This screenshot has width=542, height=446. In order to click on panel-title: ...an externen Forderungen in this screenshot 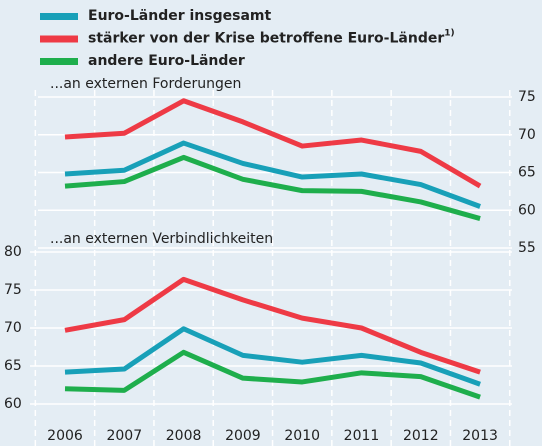, I will do `click(145, 84)`.